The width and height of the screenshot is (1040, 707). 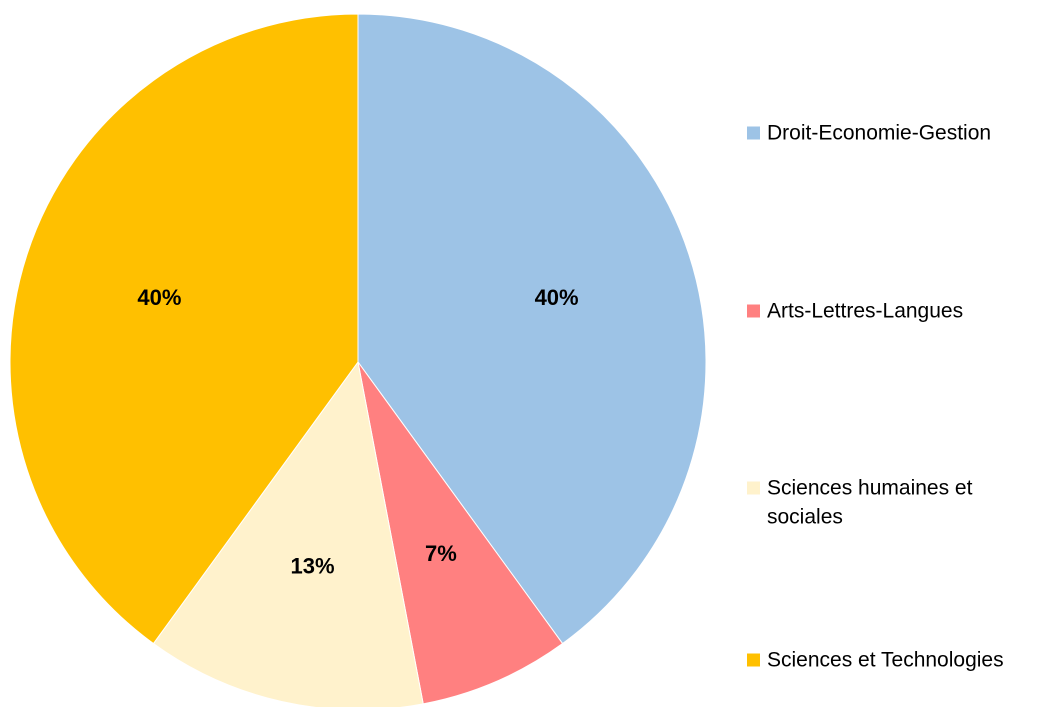 I want to click on pie-slice-sciences-humaines-et-sociales, so click(x=288, y=533).